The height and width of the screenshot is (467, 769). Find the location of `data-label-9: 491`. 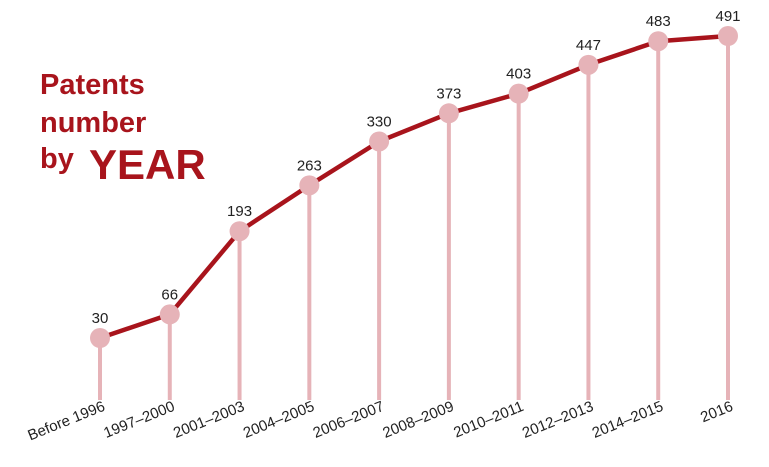

data-label-9: 491 is located at coordinates (727, 16).